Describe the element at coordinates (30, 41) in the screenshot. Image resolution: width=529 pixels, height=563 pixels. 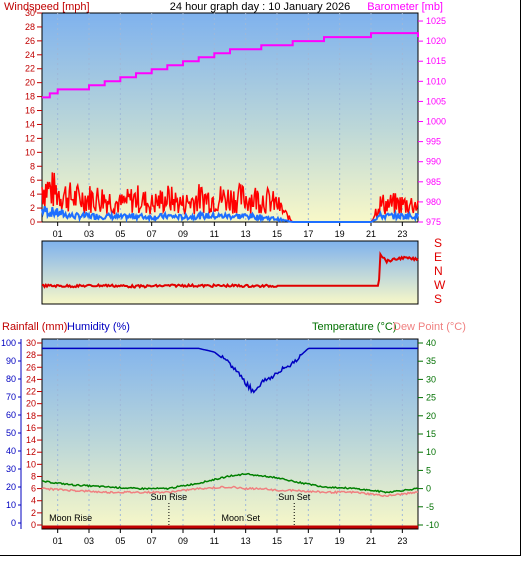
I see `windspeed-tick-label: 26` at that location.